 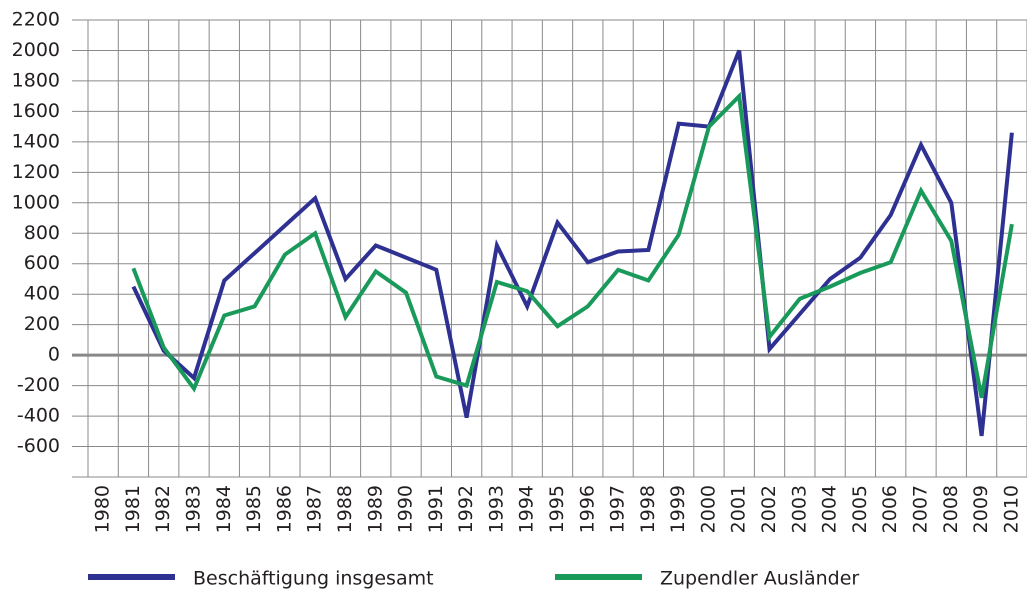 What do you see at coordinates (920, 509) in the screenshot?
I see `x-tick-label: 2007` at bounding box center [920, 509].